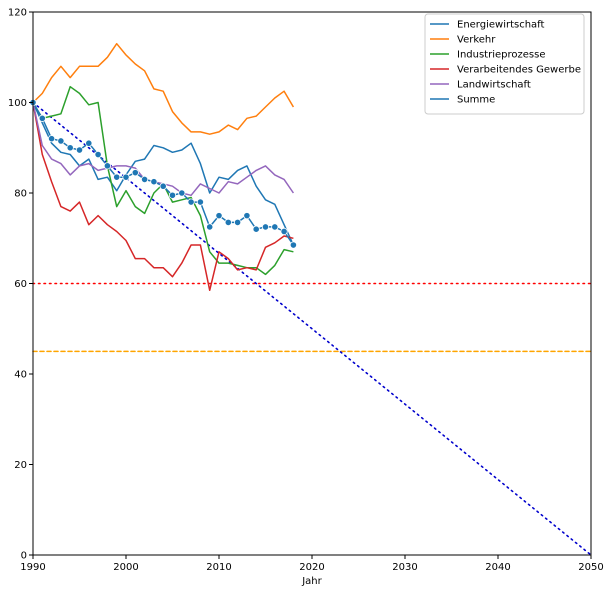  I want to click on series-line-energiewirtschaft, so click(163, 174).